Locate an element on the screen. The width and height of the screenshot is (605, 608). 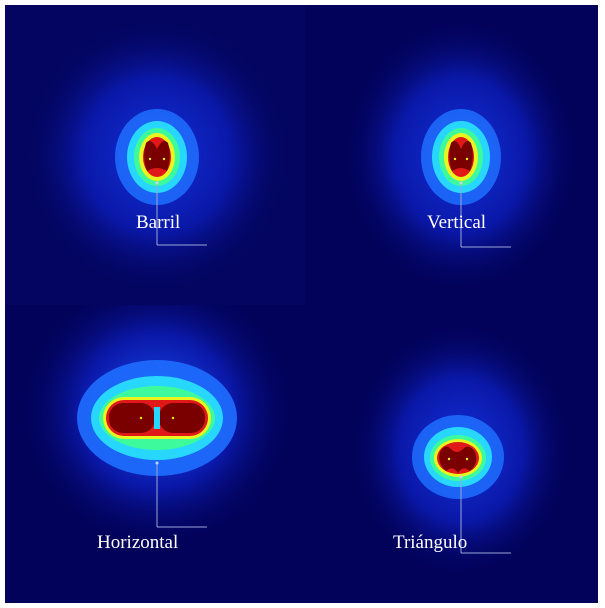
vertical-axes is located at coordinates (485, 214).